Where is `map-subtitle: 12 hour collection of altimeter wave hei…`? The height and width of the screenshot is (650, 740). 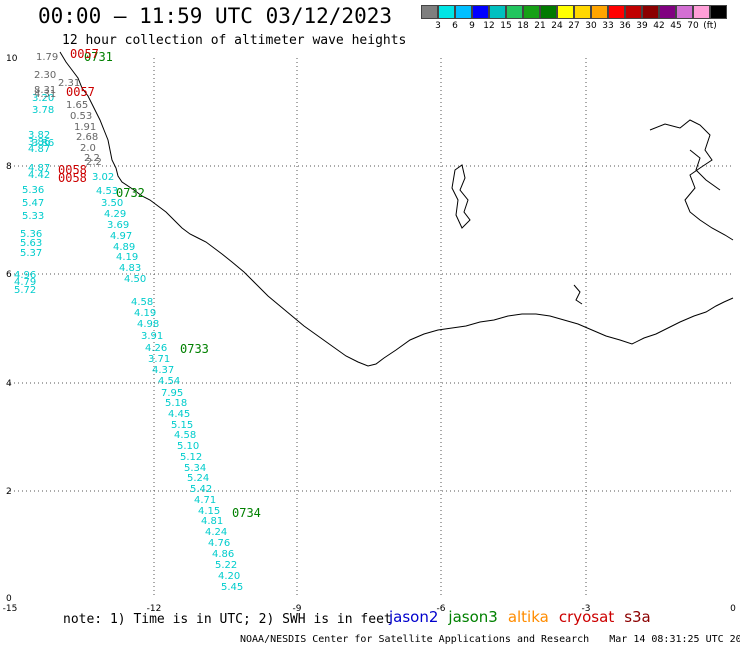 map-subtitle: 12 hour collection of altimeter wave hei… is located at coordinates (234, 40).